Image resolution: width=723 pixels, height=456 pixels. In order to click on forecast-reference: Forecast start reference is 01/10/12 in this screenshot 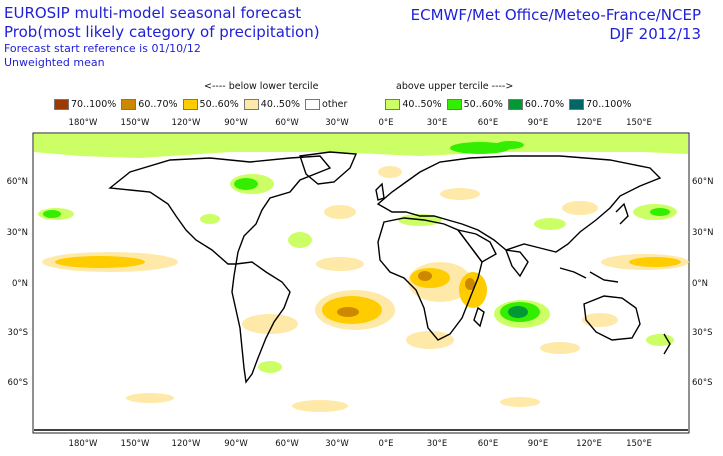, I will do `click(102, 48)`.